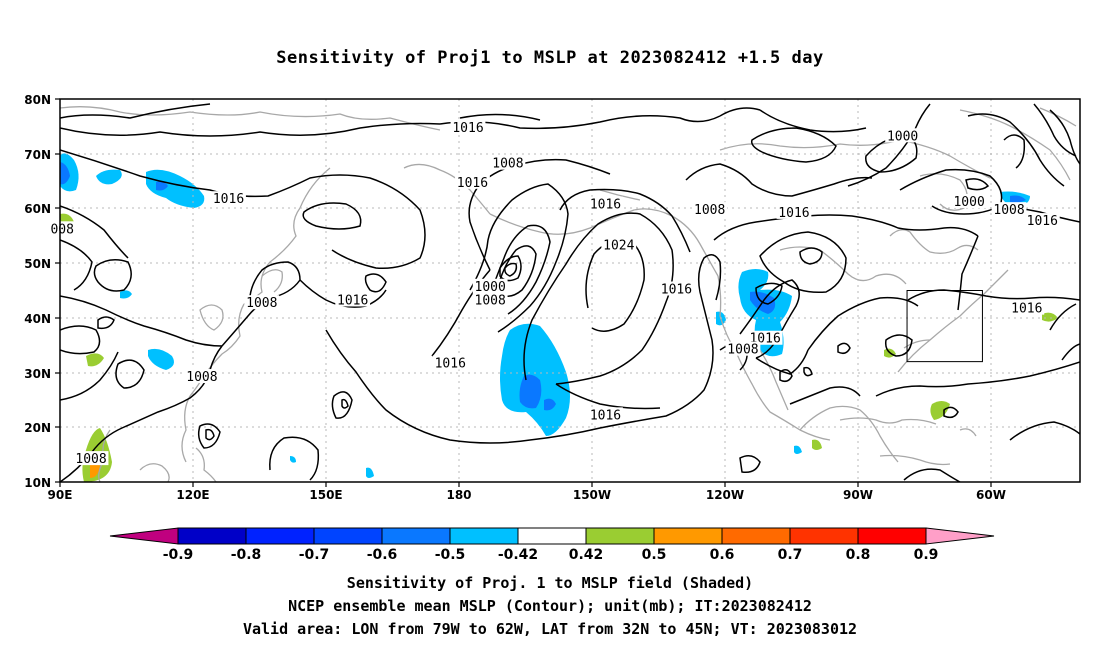 The width and height of the screenshot is (1100, 650). What do you see at coordinates (382, 555) in the screenshot?
I see `colorbar-label: -0.6` at bounding box center [382, 555].